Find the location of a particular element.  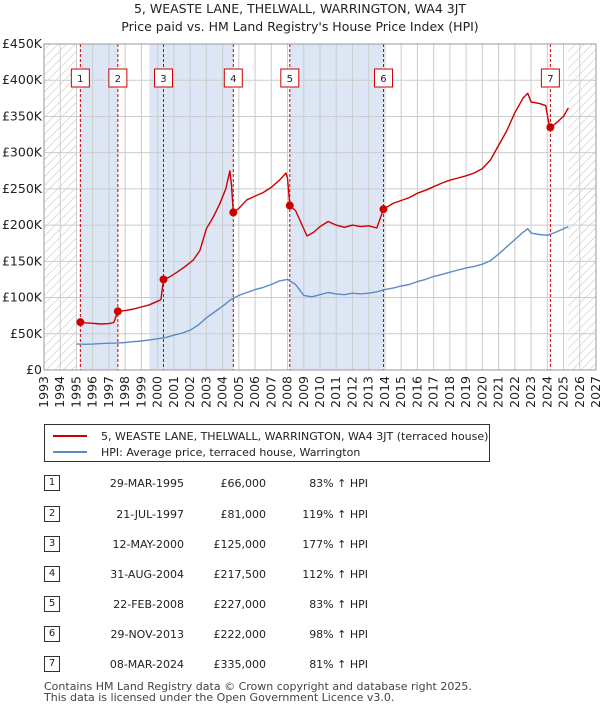

sale-date: 31-AUG-2004 is located at coordinates (147, 574).